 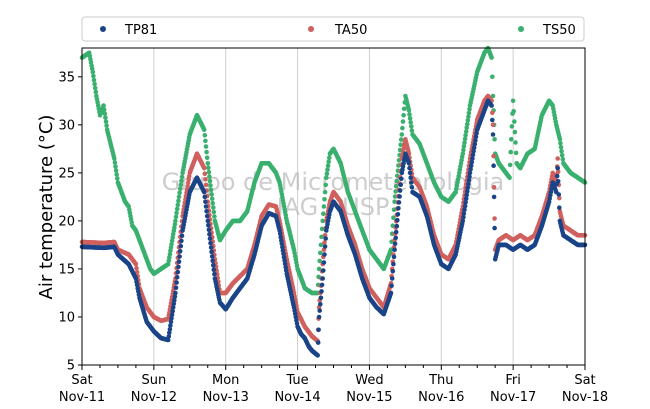 What do you see at coordinates (369, 397) in the screenshot?
I see `x-tick-label-date: Nov-15` at bounding box center [369, 397].